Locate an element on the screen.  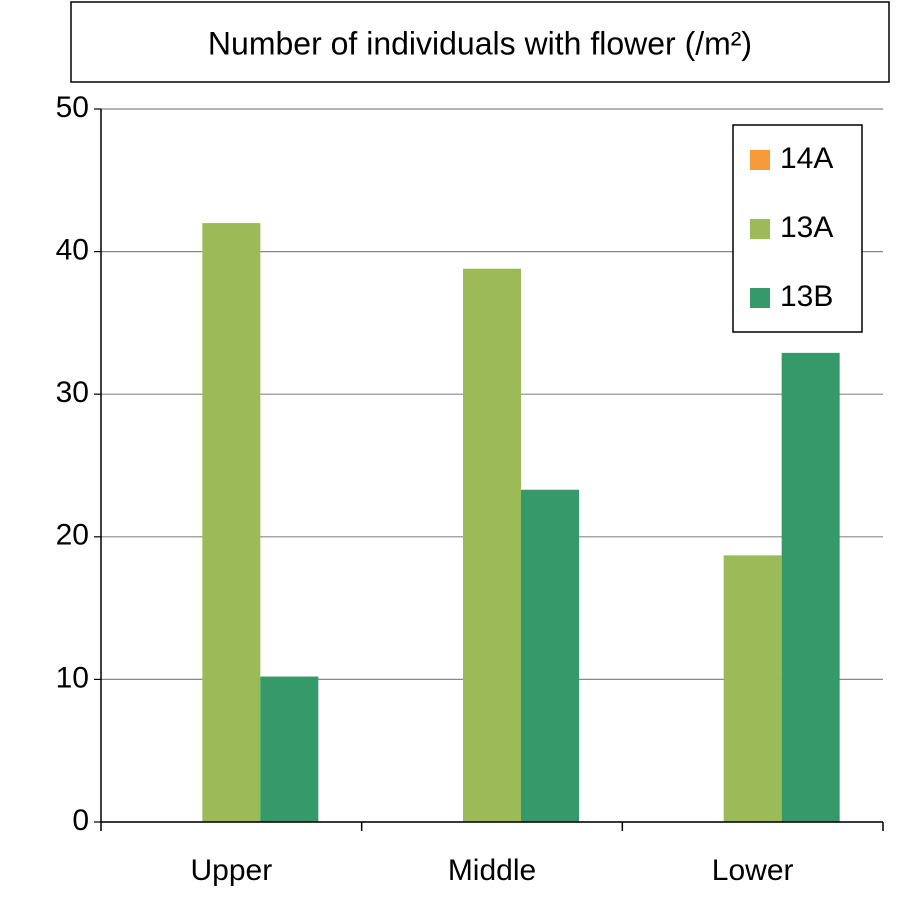
legend-label: 14A is located at coordinates (806, 158).